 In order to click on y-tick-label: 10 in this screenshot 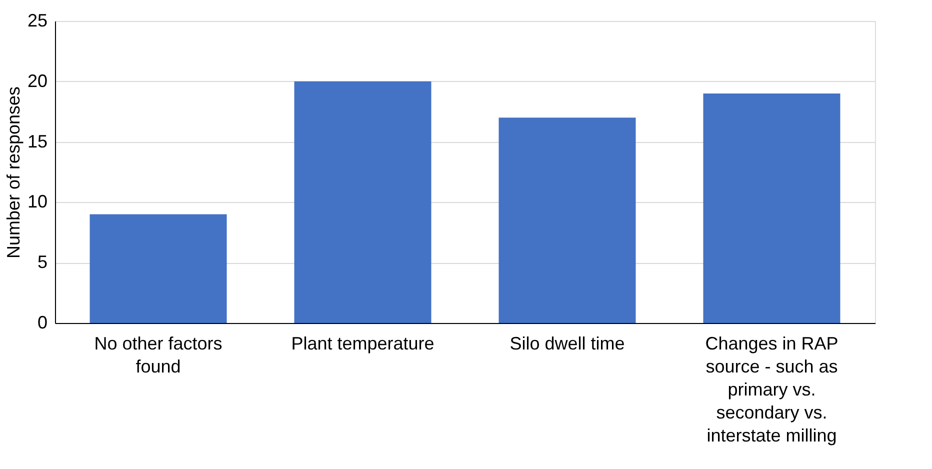, I will do `click(37, 202)`.